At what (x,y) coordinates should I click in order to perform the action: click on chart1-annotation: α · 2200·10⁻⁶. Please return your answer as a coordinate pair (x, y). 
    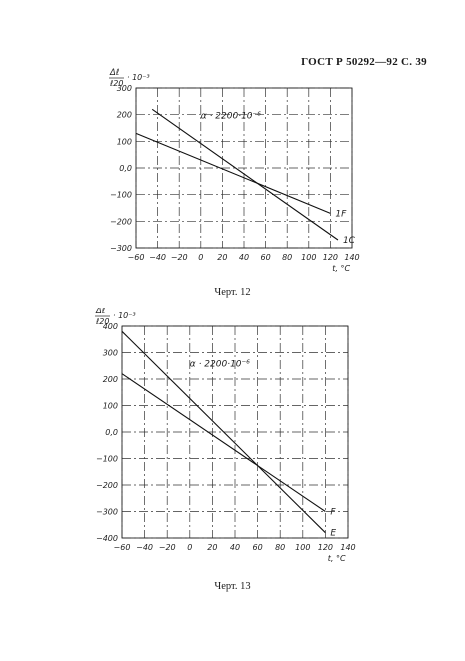
    Looking at the image, I should click on (231, 116).